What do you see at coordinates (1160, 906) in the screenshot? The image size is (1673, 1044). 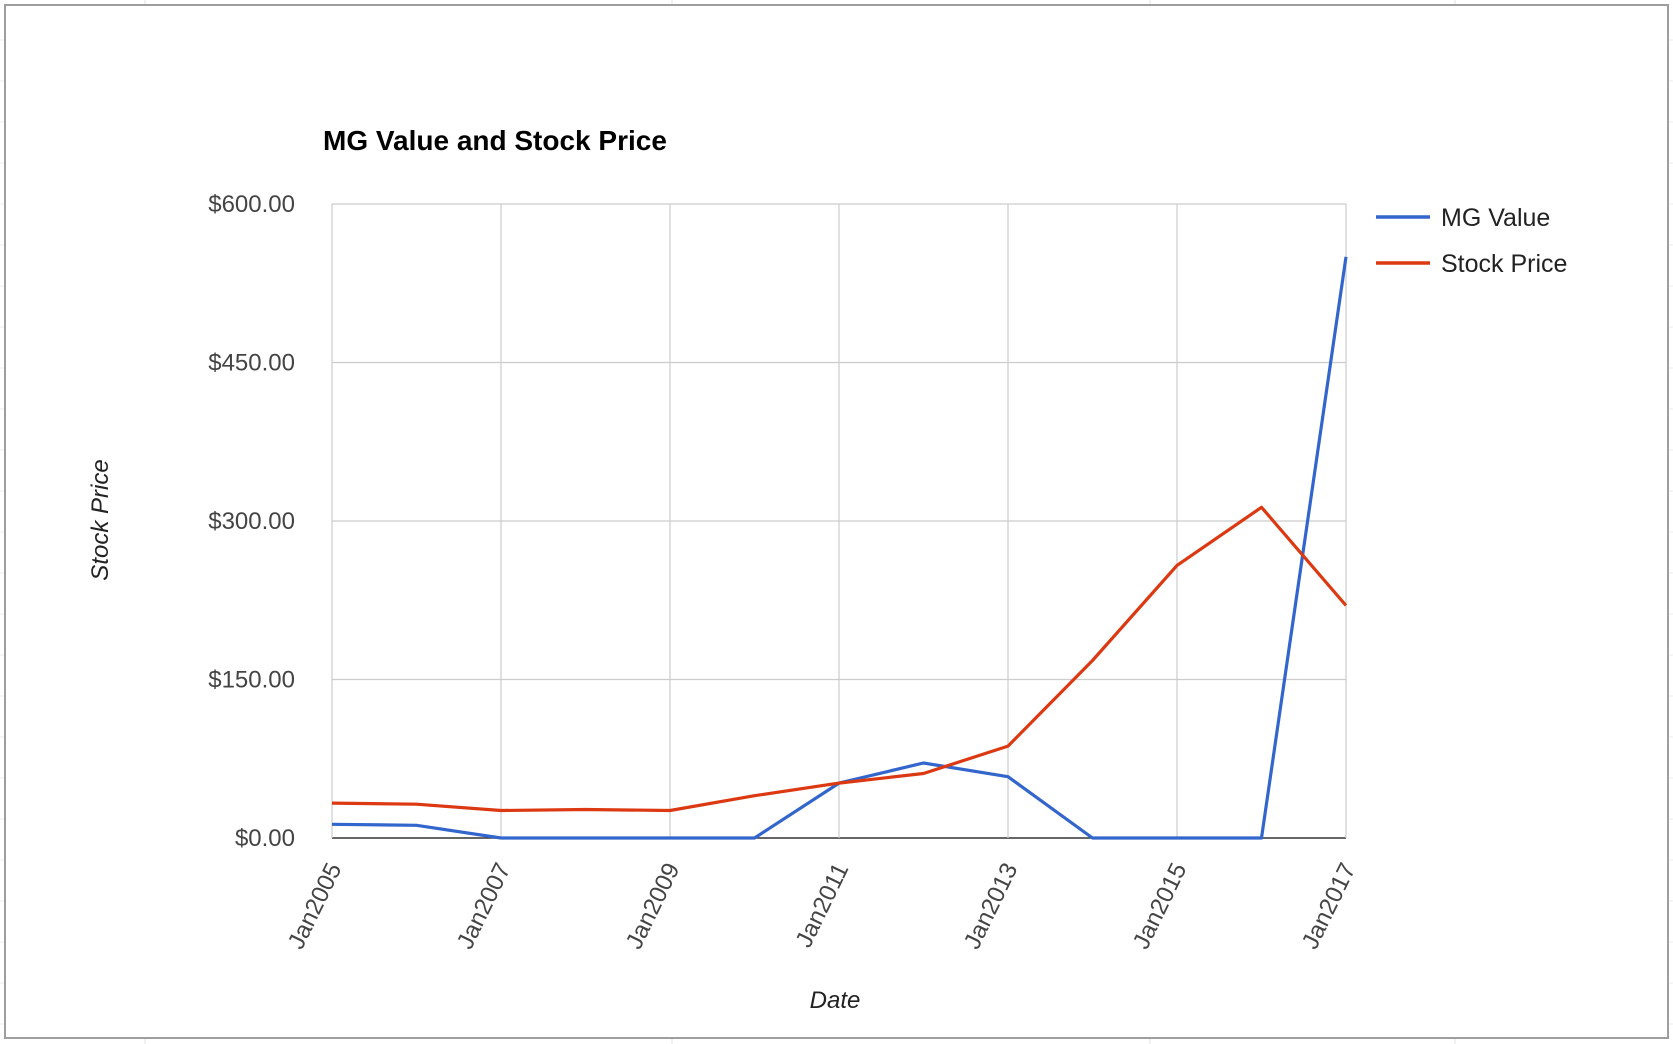 I see `x-tick-label: Jan2015` at bounding box center [1160, 906].